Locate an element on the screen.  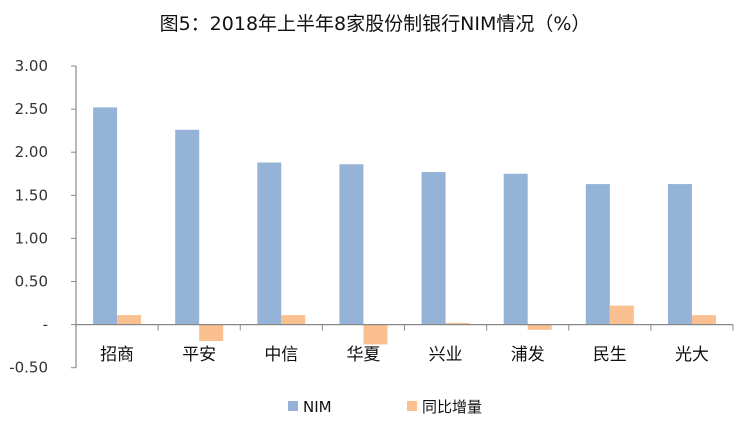
chart-title: 图5：2018年上半年8家股份制银行NIM情况（%） is located at coordinates (375, 24).